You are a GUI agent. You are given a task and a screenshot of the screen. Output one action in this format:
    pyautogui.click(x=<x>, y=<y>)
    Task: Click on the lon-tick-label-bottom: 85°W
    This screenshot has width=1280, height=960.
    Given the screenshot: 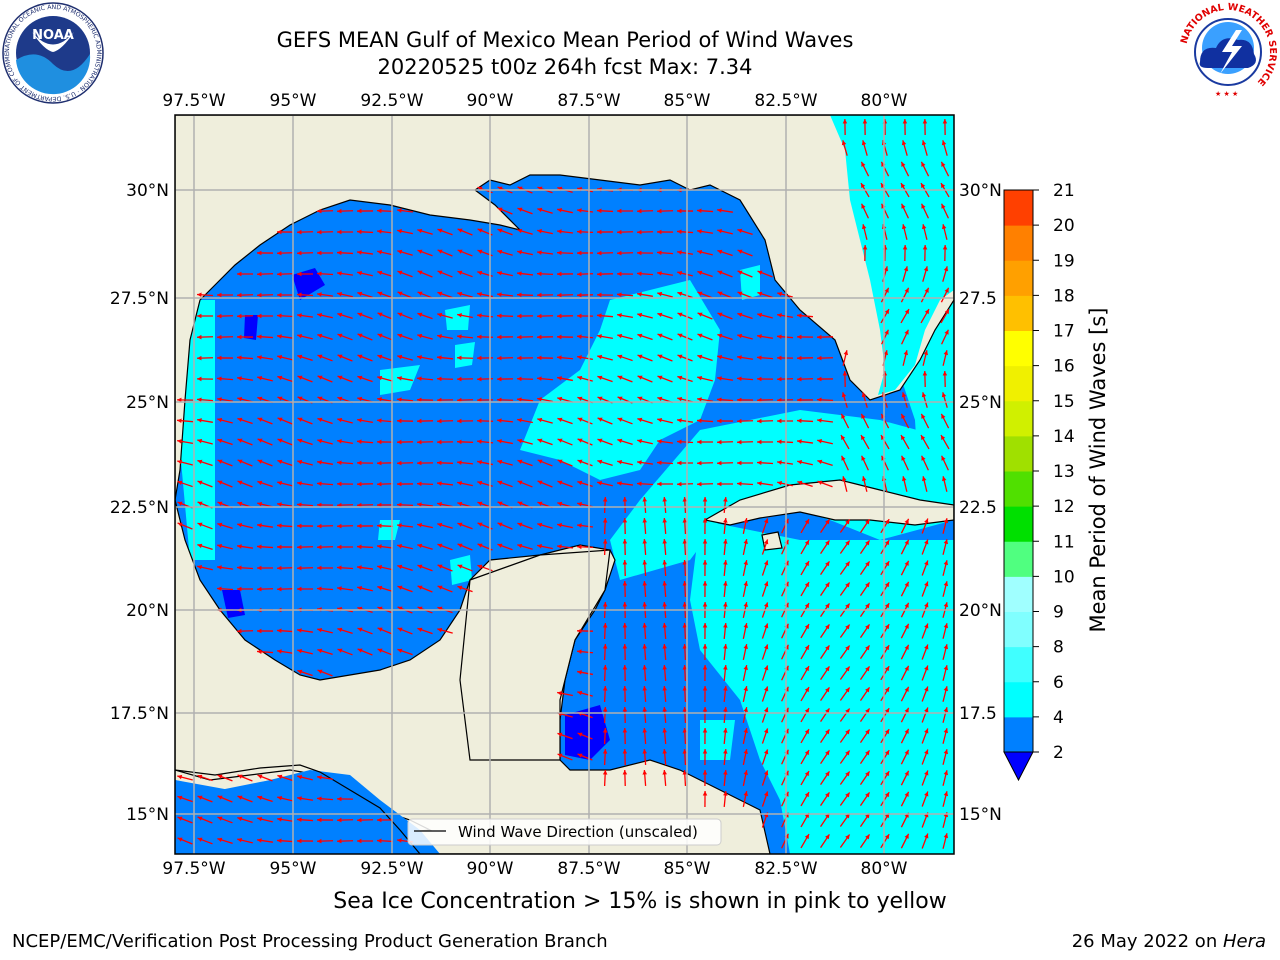 What is the action you would take?
    pyautogui.click(x=687, y=869)
    